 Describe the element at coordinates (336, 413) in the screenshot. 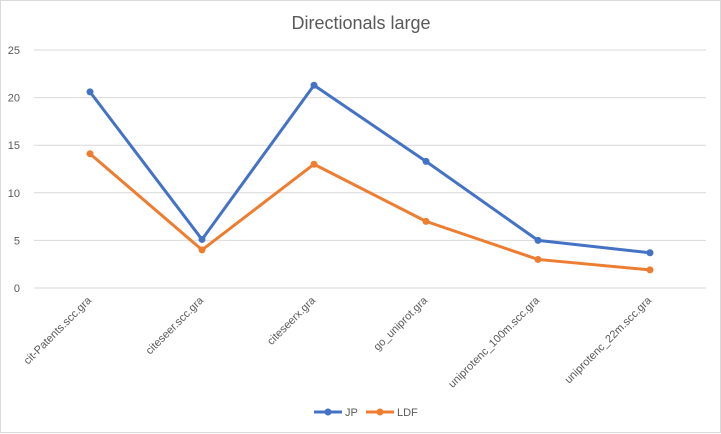

I see `legend-item: JP` at that location.